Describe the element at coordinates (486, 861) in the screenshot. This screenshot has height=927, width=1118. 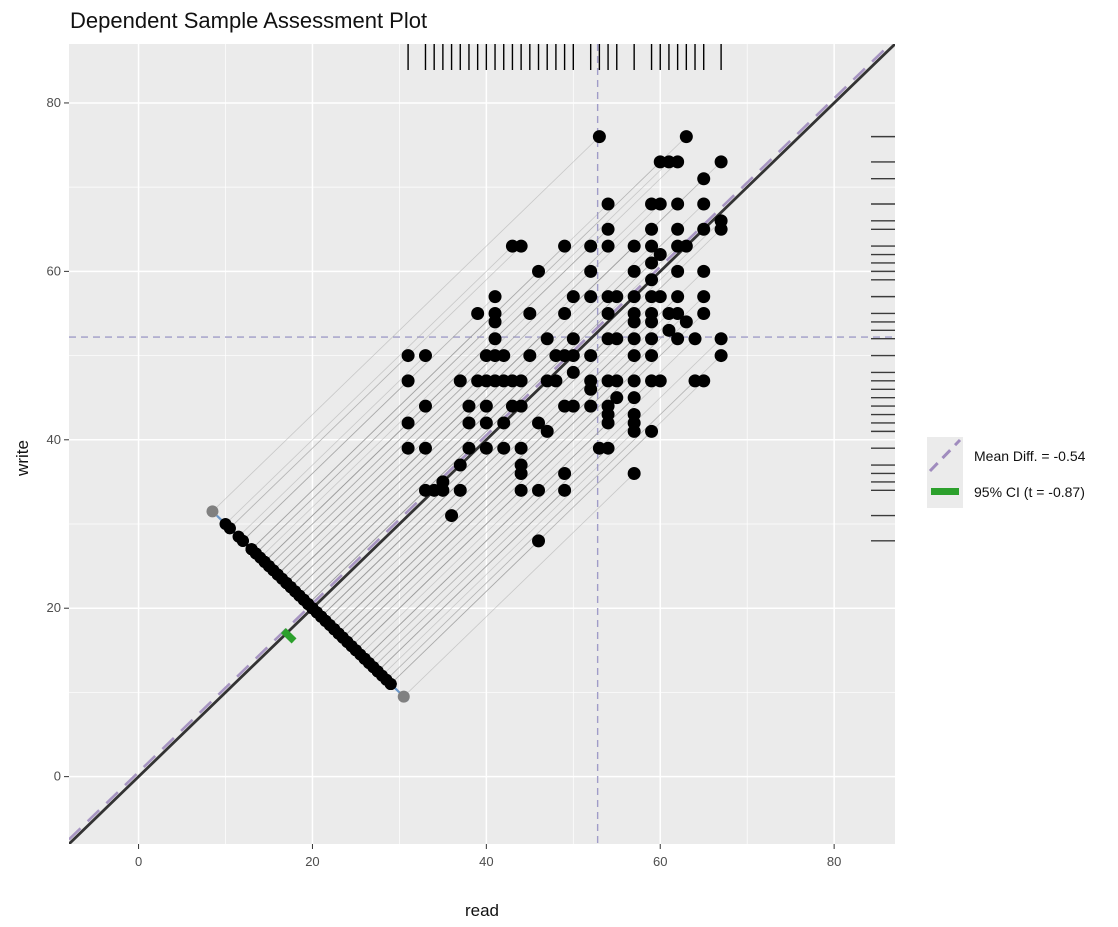
I see `x-tick-label: 40` at that location.